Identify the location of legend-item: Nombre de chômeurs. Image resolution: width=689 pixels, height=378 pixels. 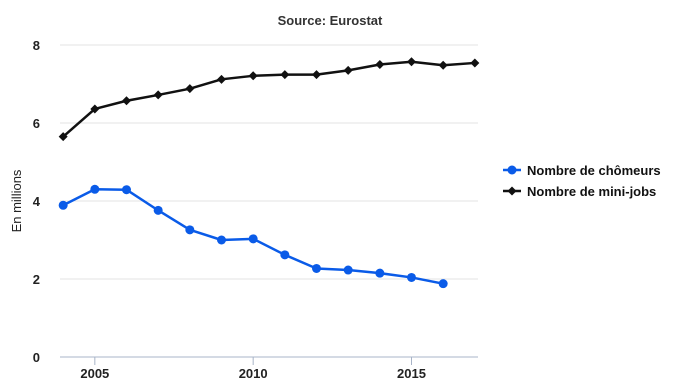
(582, 170).